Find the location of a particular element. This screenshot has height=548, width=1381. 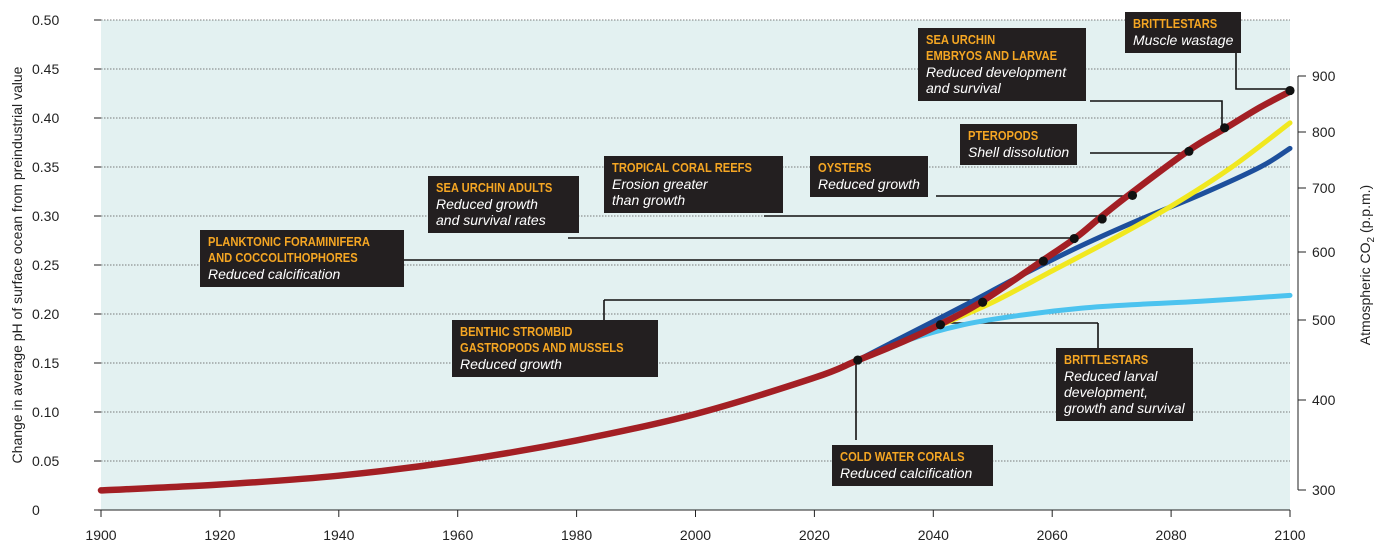

y-tick-label: 0.35 is located at coordinates (45, 167).